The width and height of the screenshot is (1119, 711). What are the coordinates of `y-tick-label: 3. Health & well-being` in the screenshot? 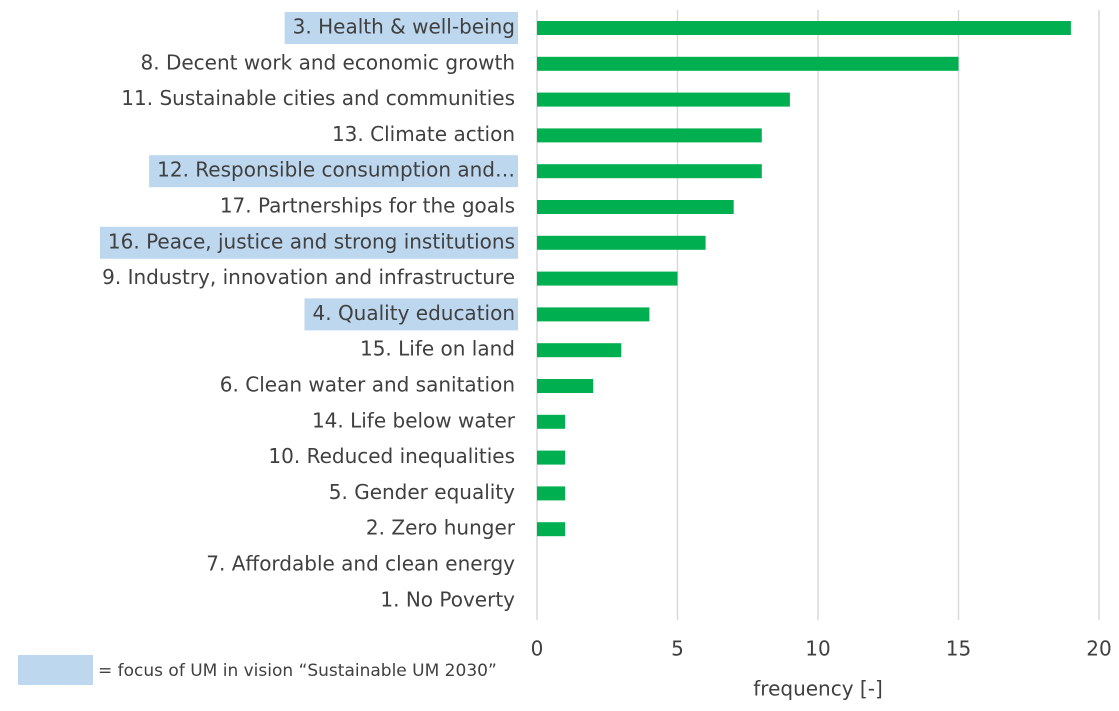 It's located at (404, 27).